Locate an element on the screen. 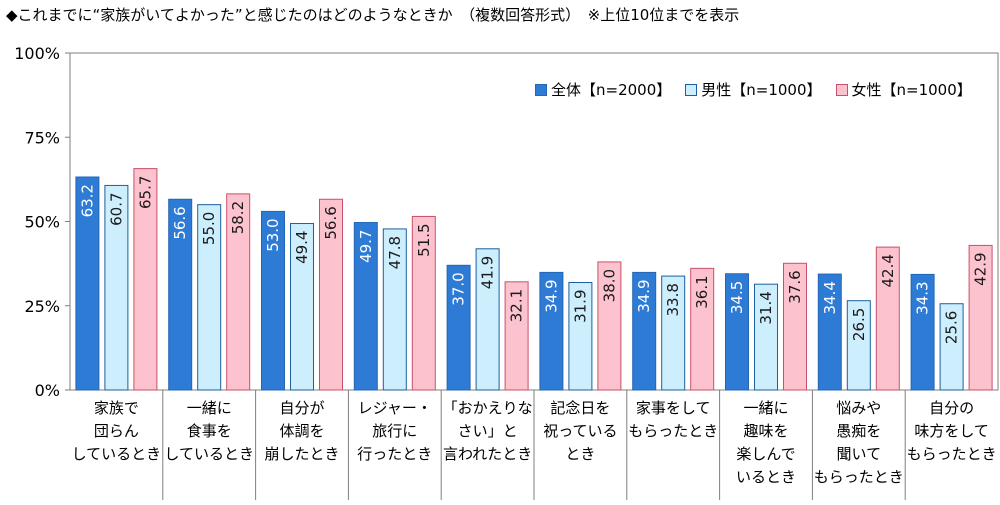 The width and height of the screenshot is (1000, 505). category-label-line: さい」と is located at coordinates (488, 431).